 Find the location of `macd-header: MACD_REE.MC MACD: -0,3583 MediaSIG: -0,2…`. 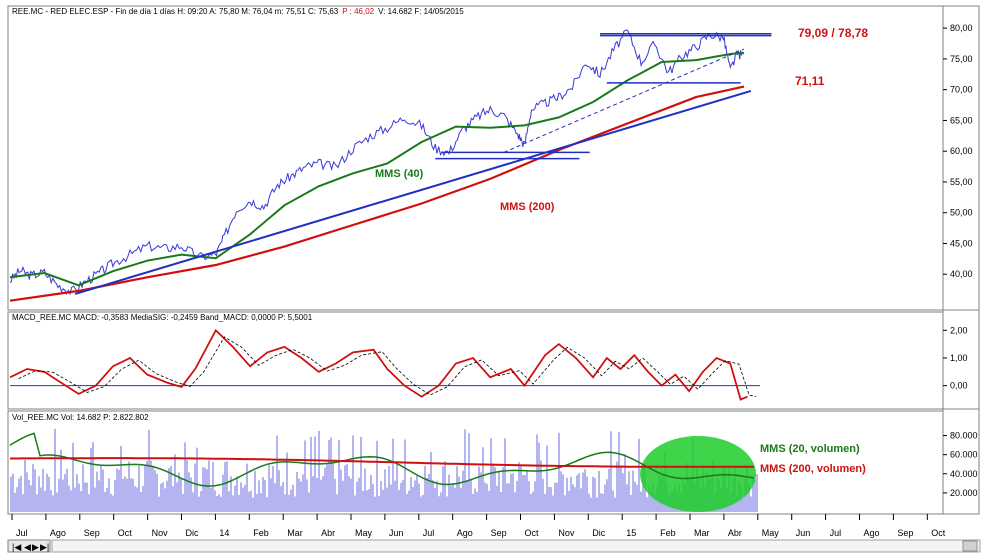

macd-header: MACD_REE.MC MACD: -0,3583 MediaSIG: -0,2… is located at coordinates (162, 317).